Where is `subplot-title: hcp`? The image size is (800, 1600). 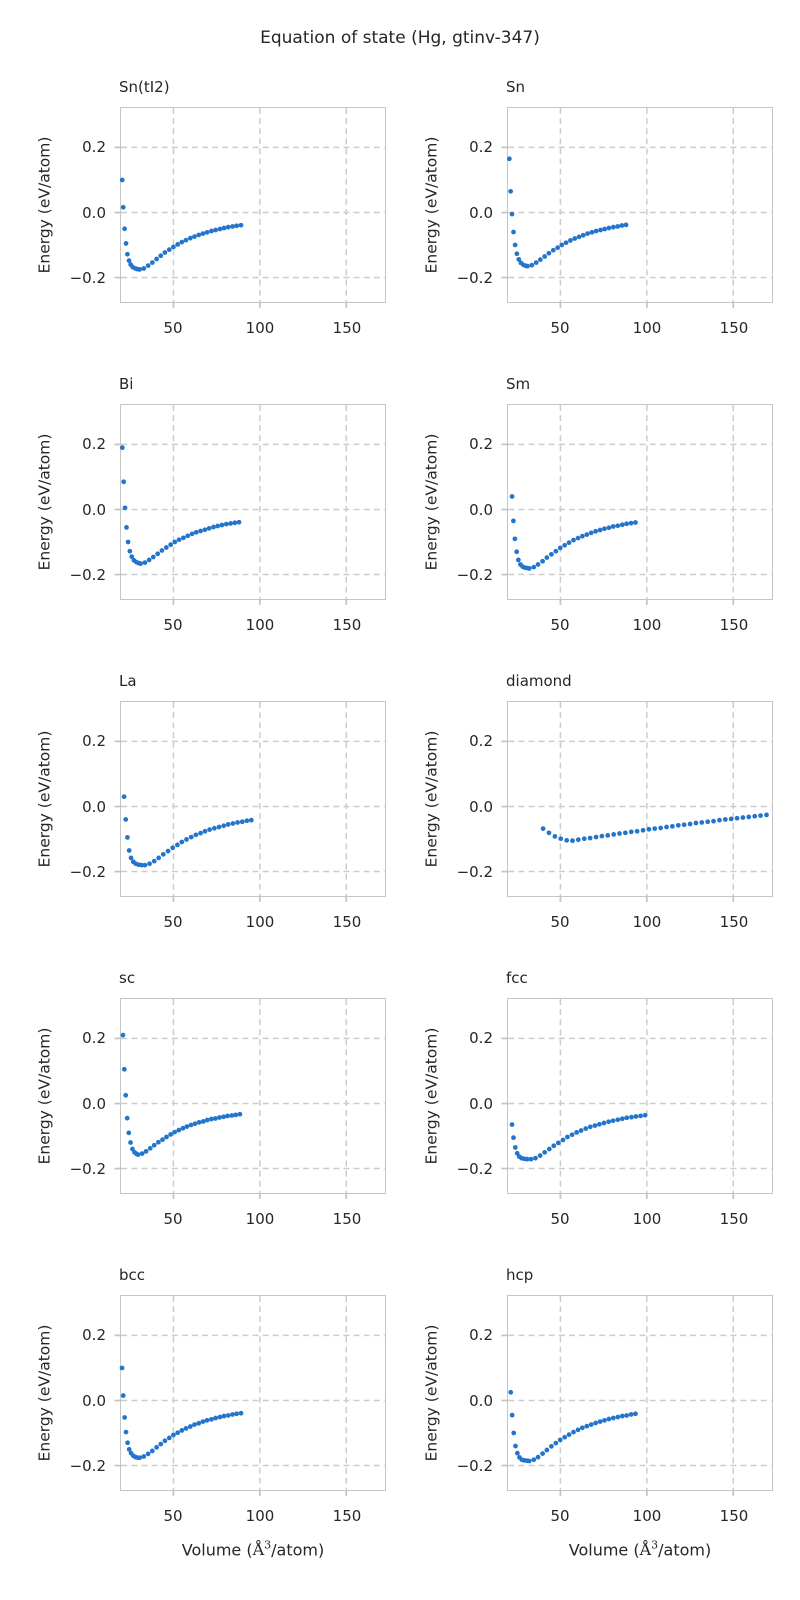 subplot-title: hcp is located at coordinates (520, 1275).